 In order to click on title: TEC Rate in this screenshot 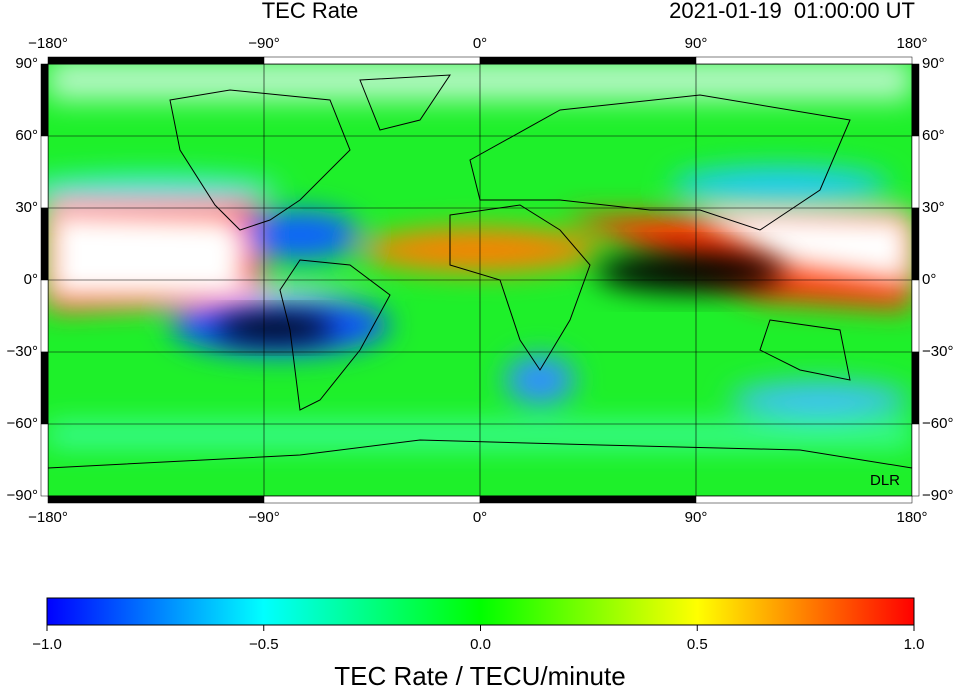, I will do `click(310, 11)`.